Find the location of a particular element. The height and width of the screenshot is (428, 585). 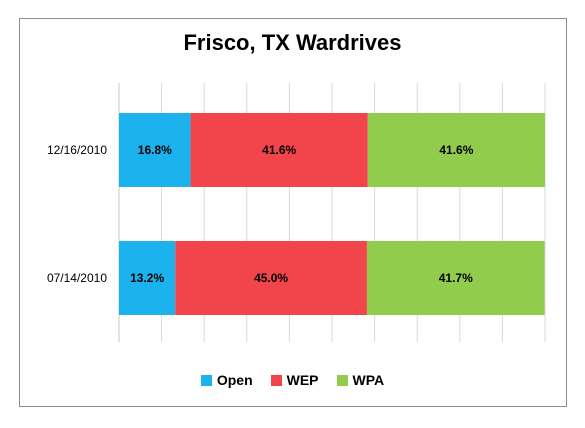

data-label: 45.0% is located at coordinates (271, 278).